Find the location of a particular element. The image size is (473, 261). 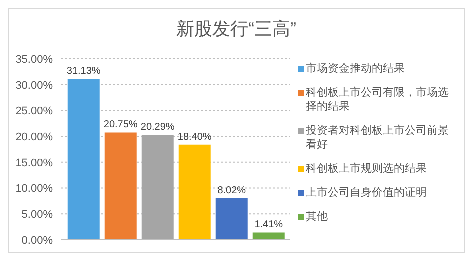

data-label: 18.40% is located at coordinates (195, 137).